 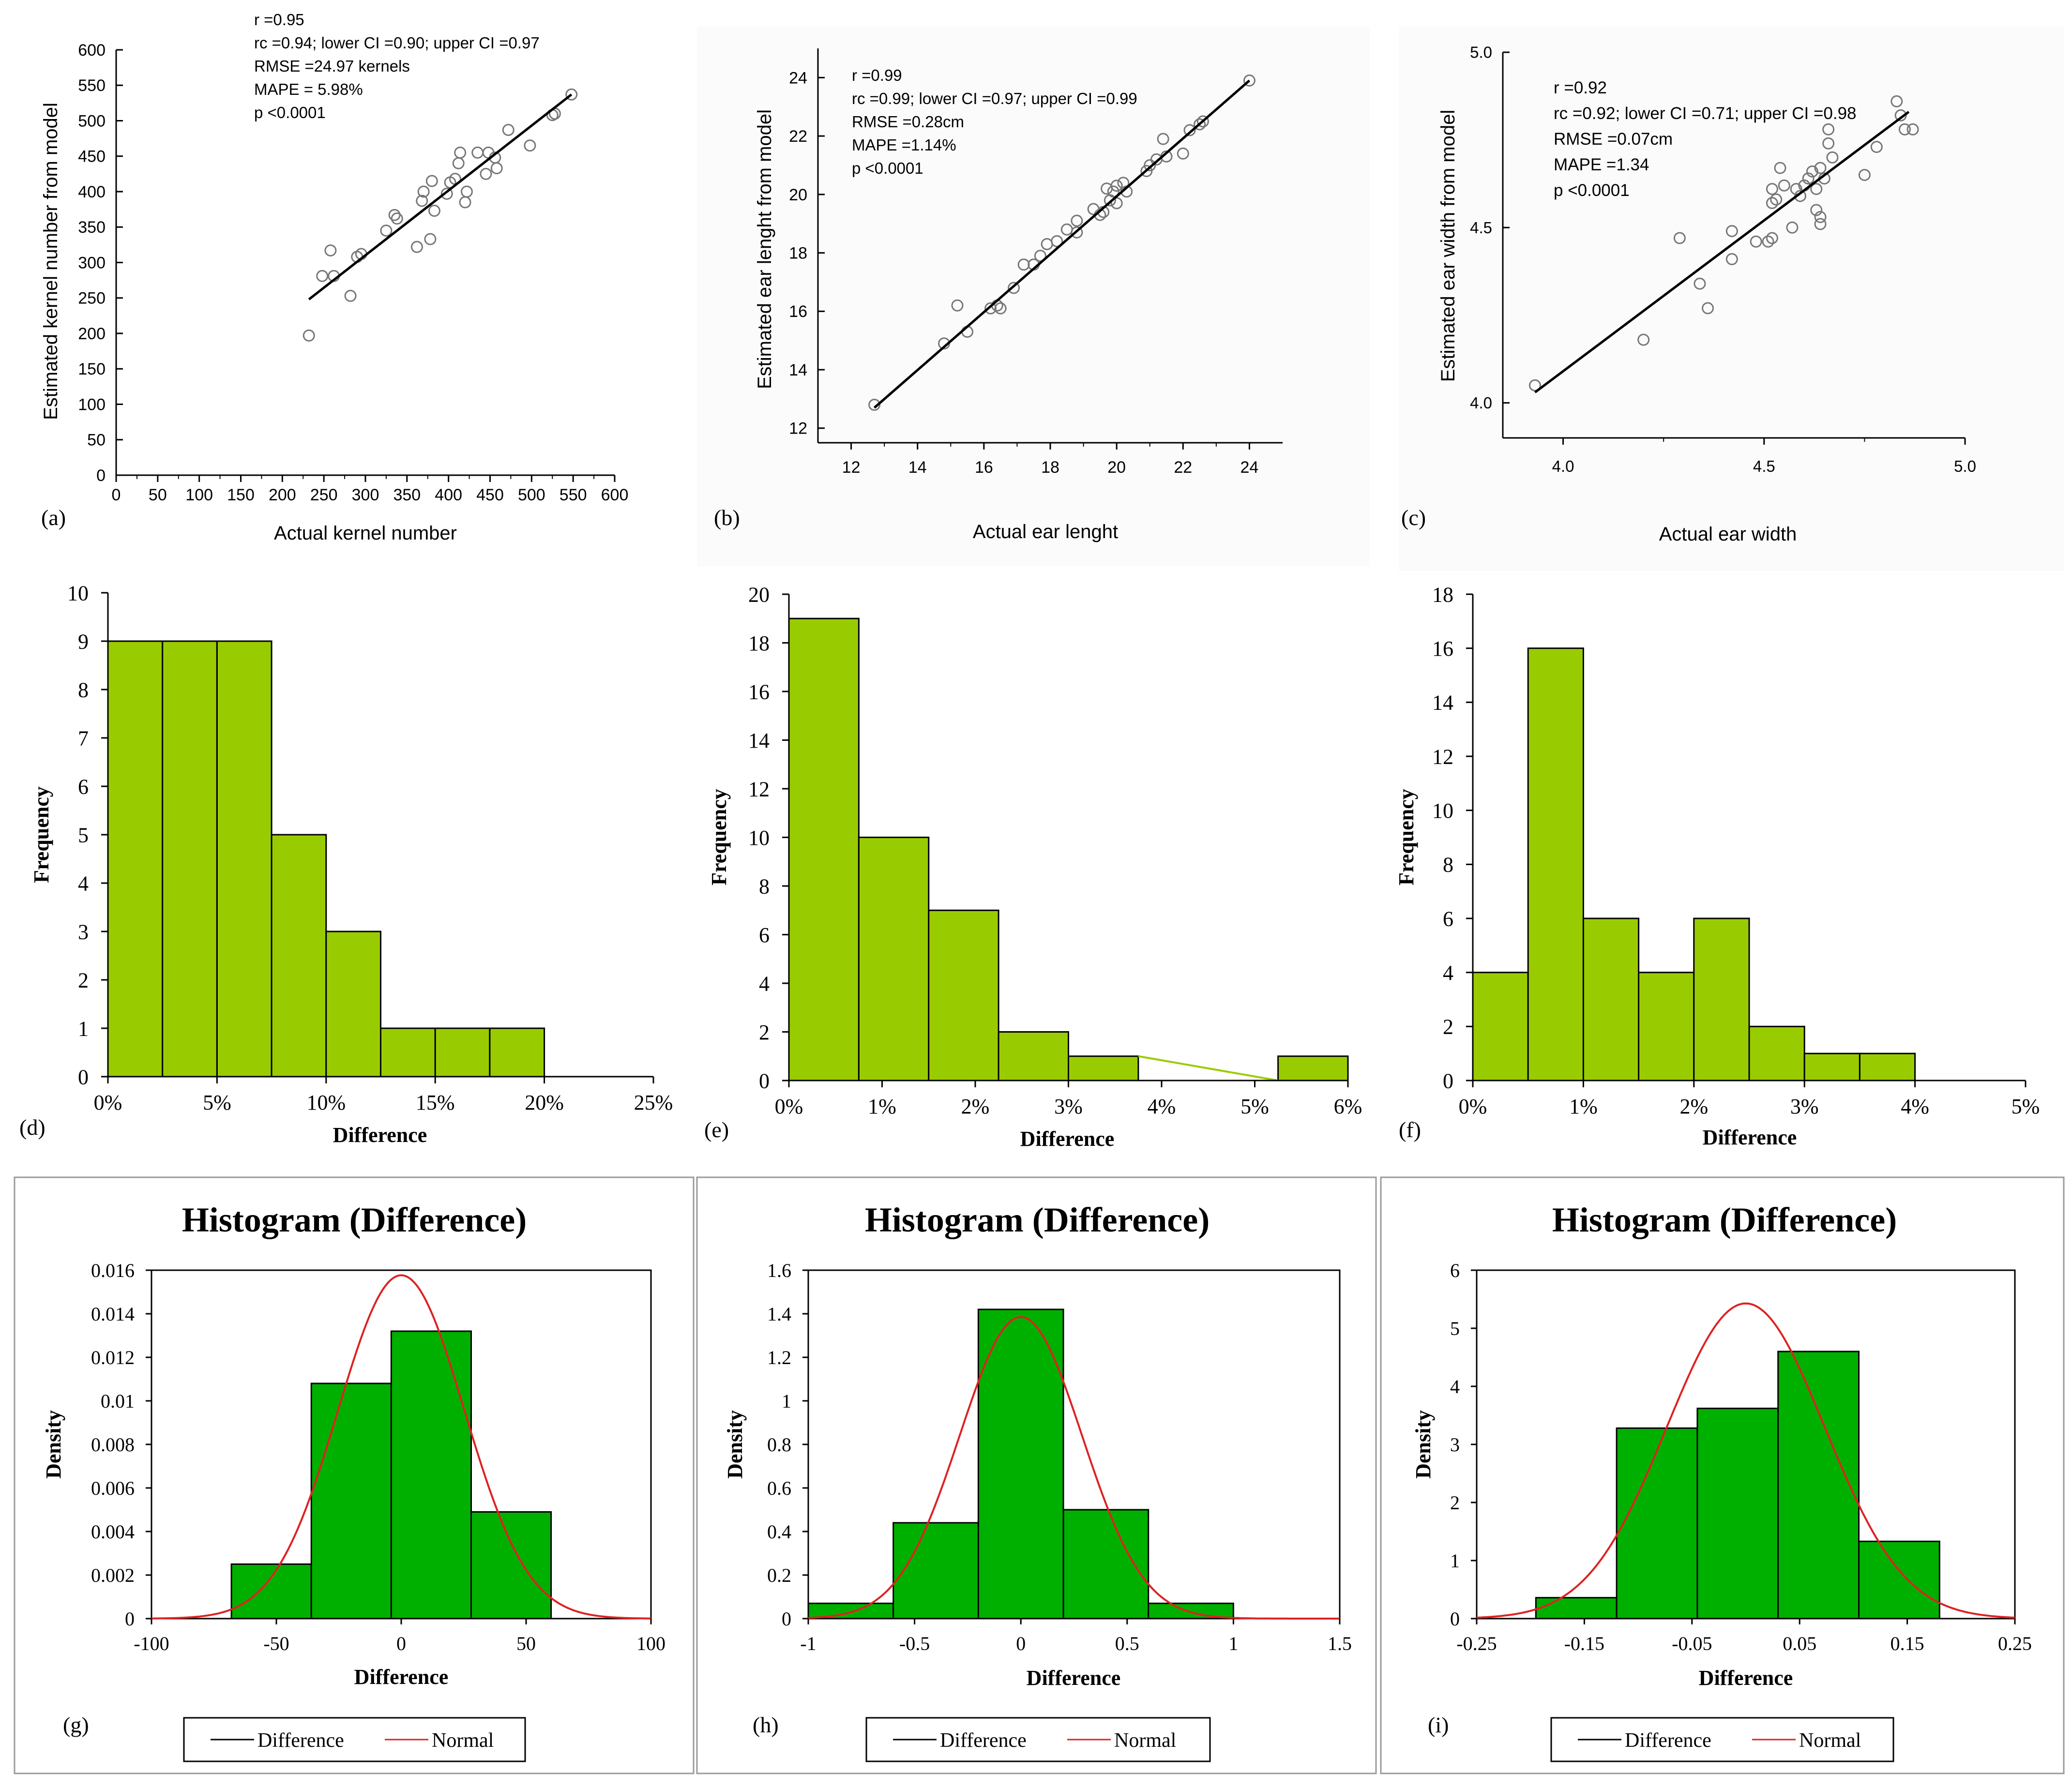 What do you see at coordinates (41, 834) in the screenshot?
I see `y-axis-label: Frequency` at bounding box center [41, 834].